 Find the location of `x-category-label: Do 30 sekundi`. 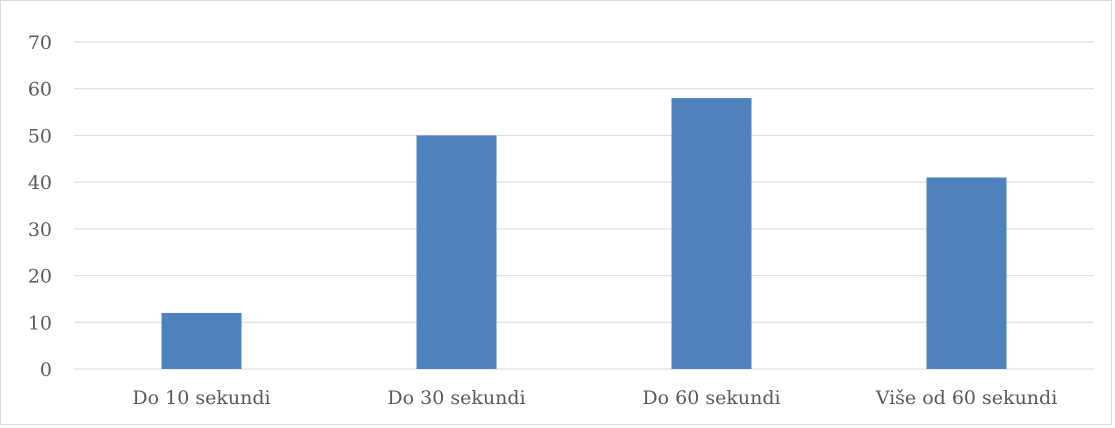

x-category-label: Do 30 sekundi is located at coordinates (456, 398).